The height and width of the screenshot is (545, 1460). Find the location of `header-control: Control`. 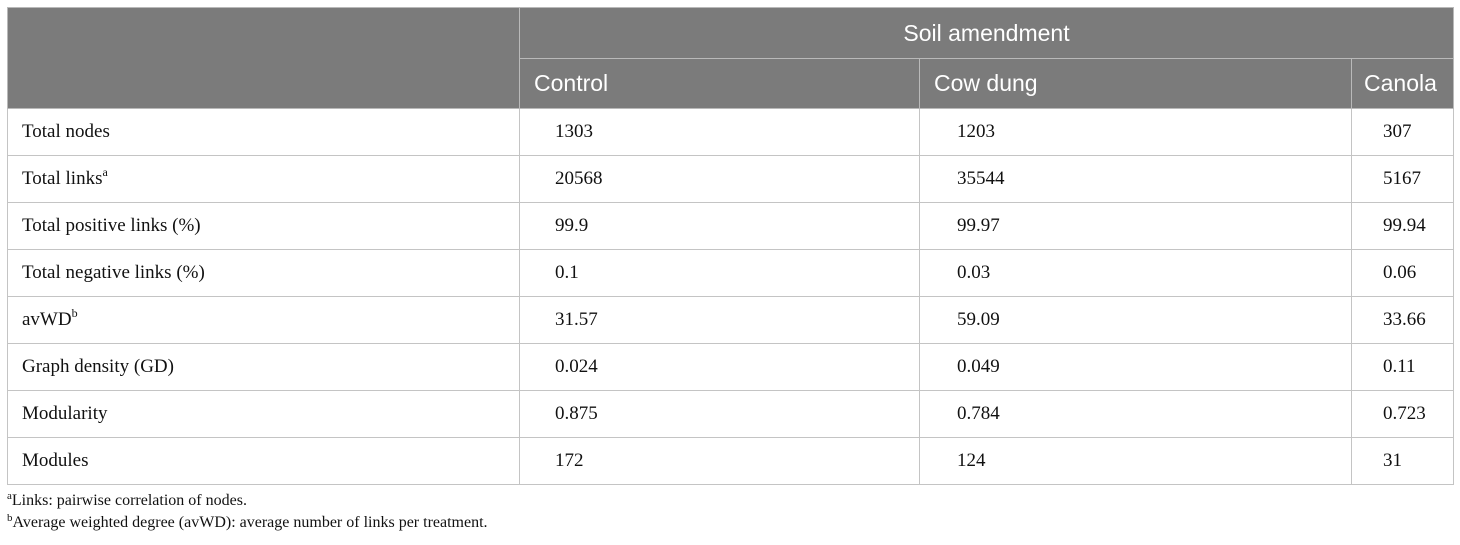

header-control: Control is located at coordinates (719, 83).